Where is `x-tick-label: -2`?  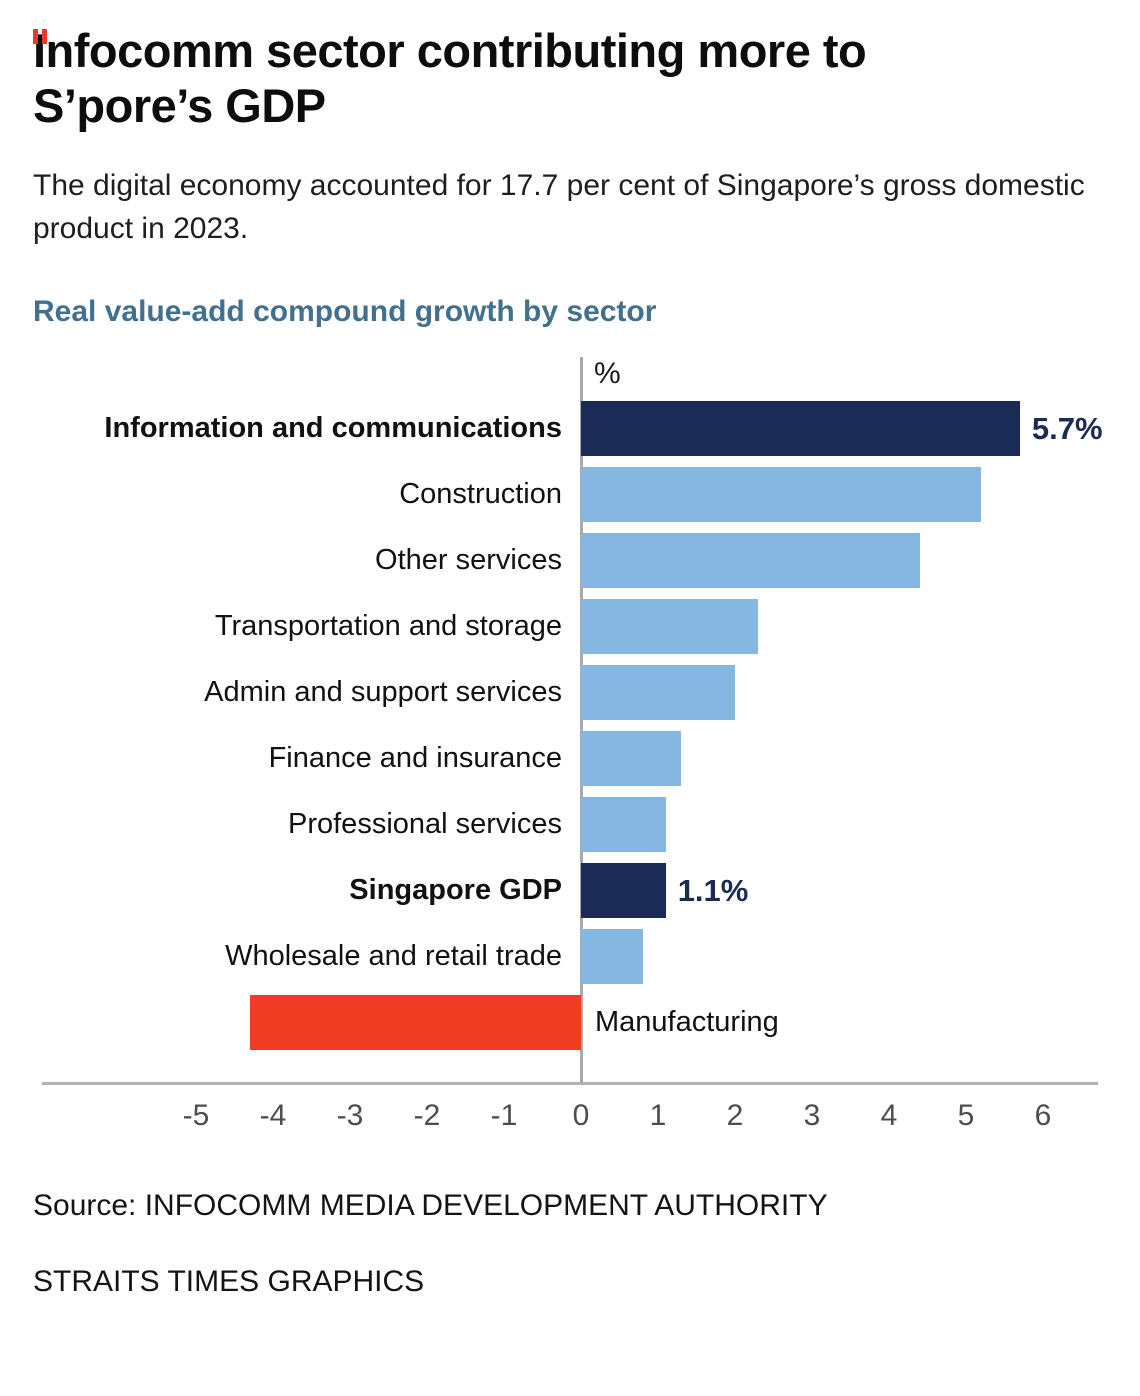
x-tick-label: -2 is located at coordinates (427, 1115).